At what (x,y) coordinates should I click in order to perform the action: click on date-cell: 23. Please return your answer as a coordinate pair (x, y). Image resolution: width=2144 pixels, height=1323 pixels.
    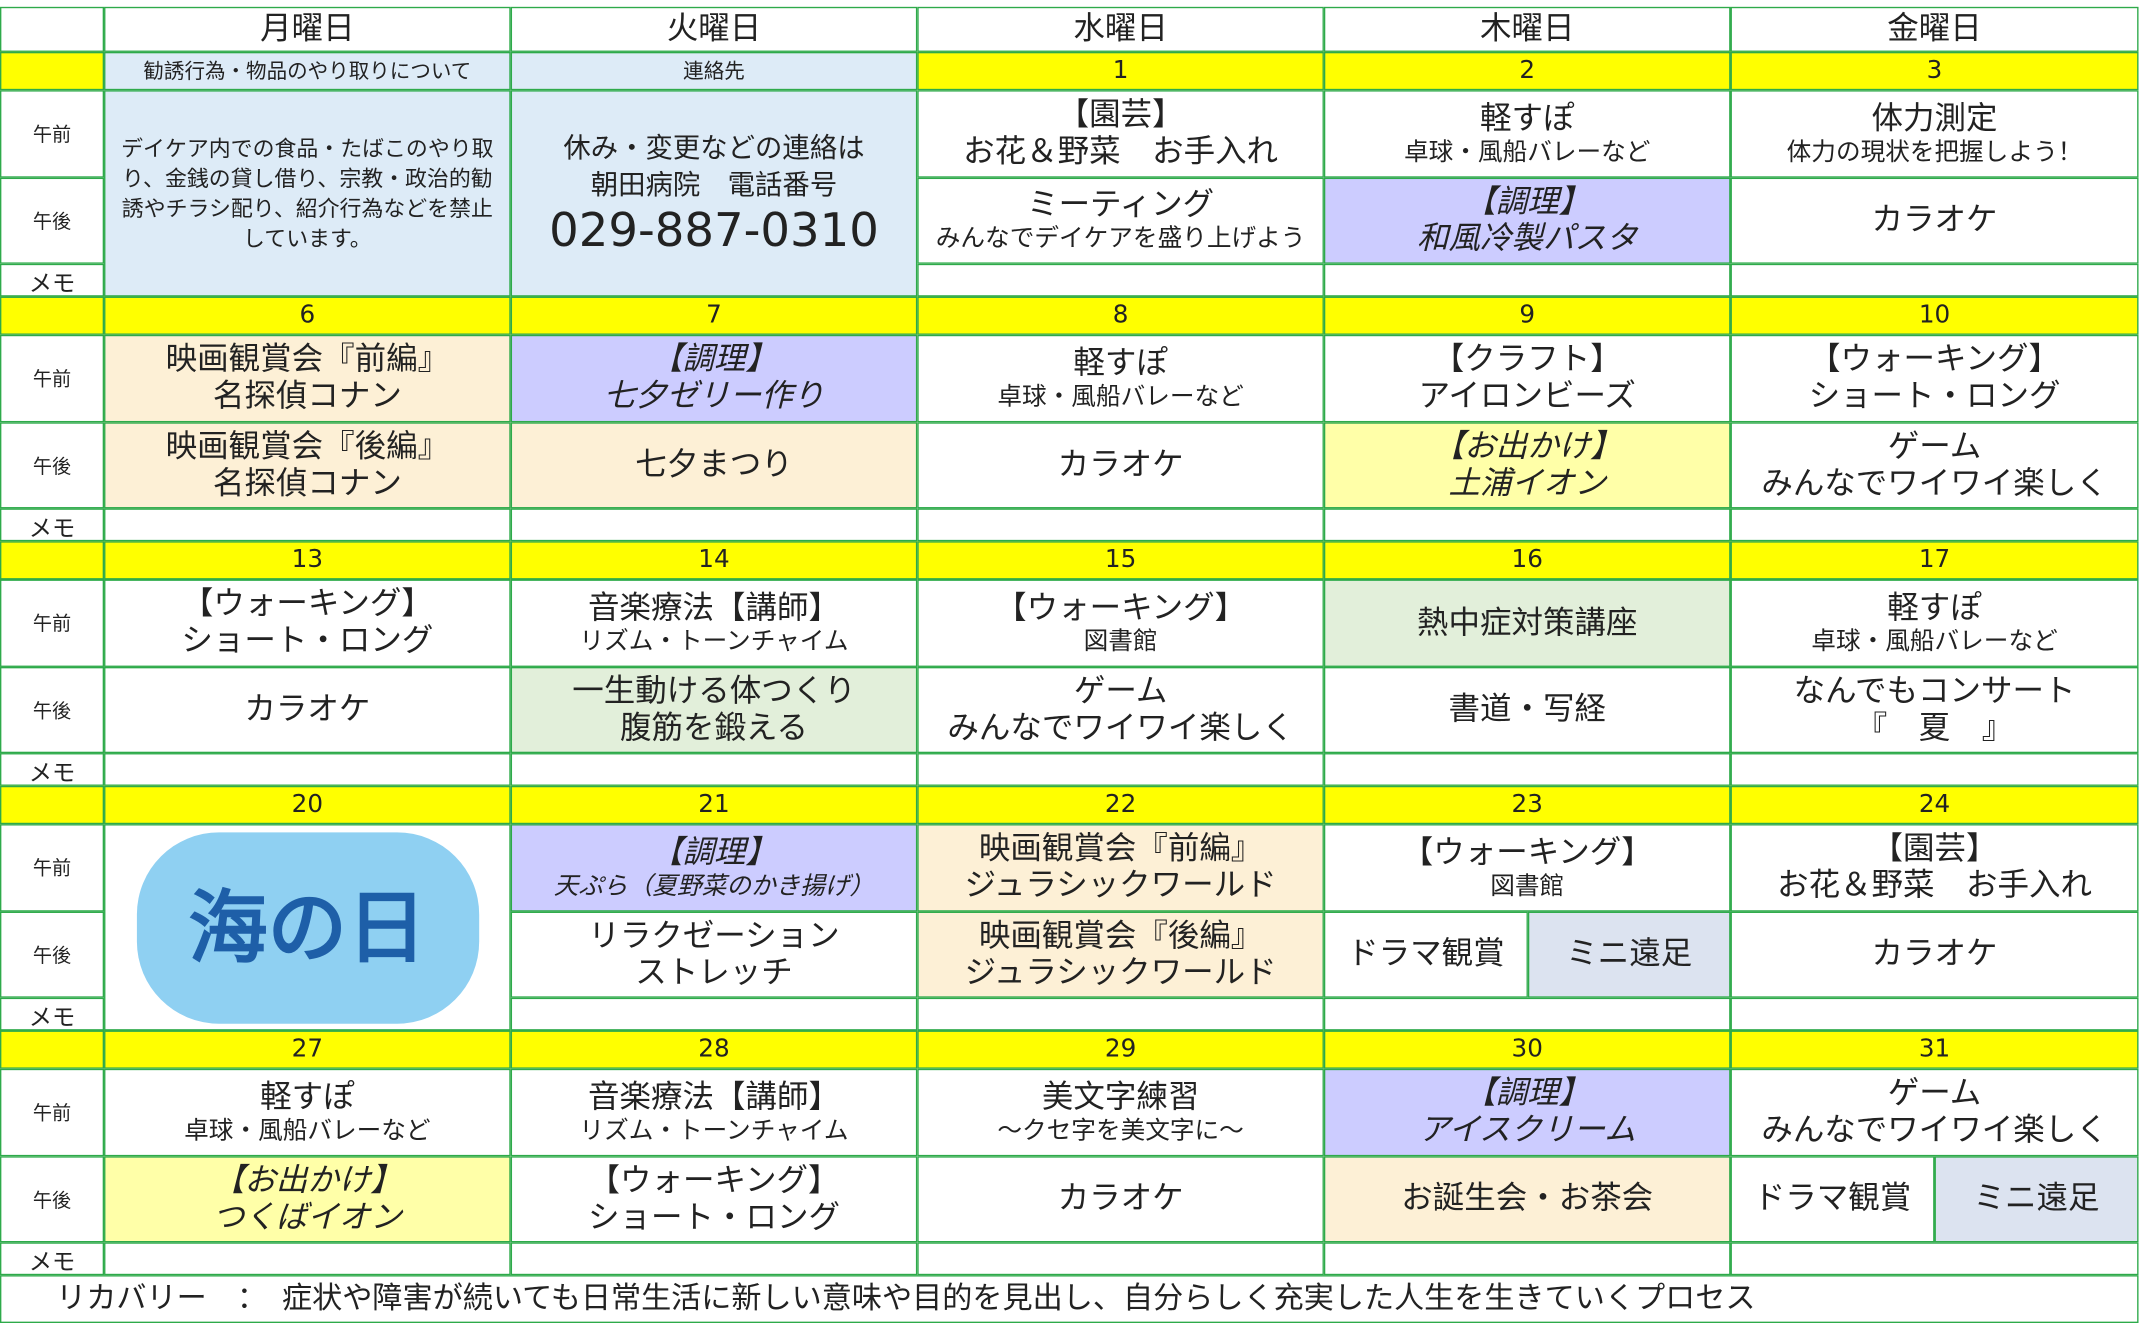
    Looking at the image, I should click on (1527, 805).